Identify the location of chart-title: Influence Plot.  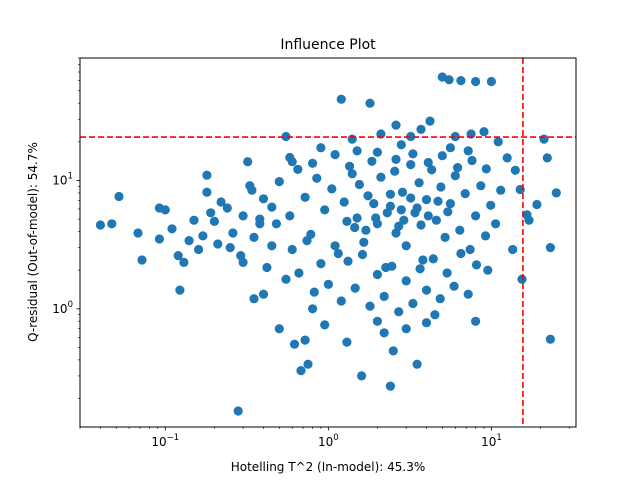
(328, 45).